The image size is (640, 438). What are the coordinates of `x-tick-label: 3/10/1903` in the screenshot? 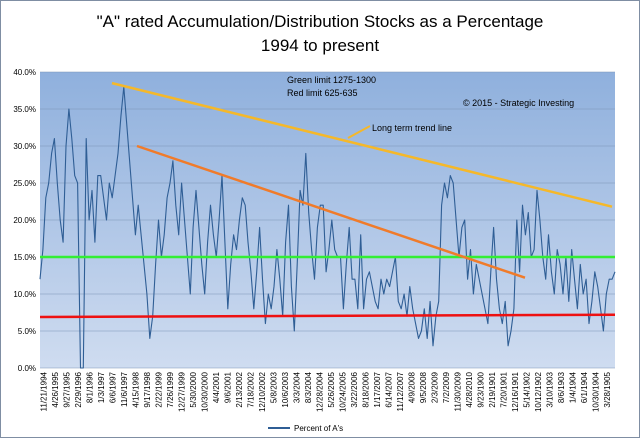 It's located at (549, 389).